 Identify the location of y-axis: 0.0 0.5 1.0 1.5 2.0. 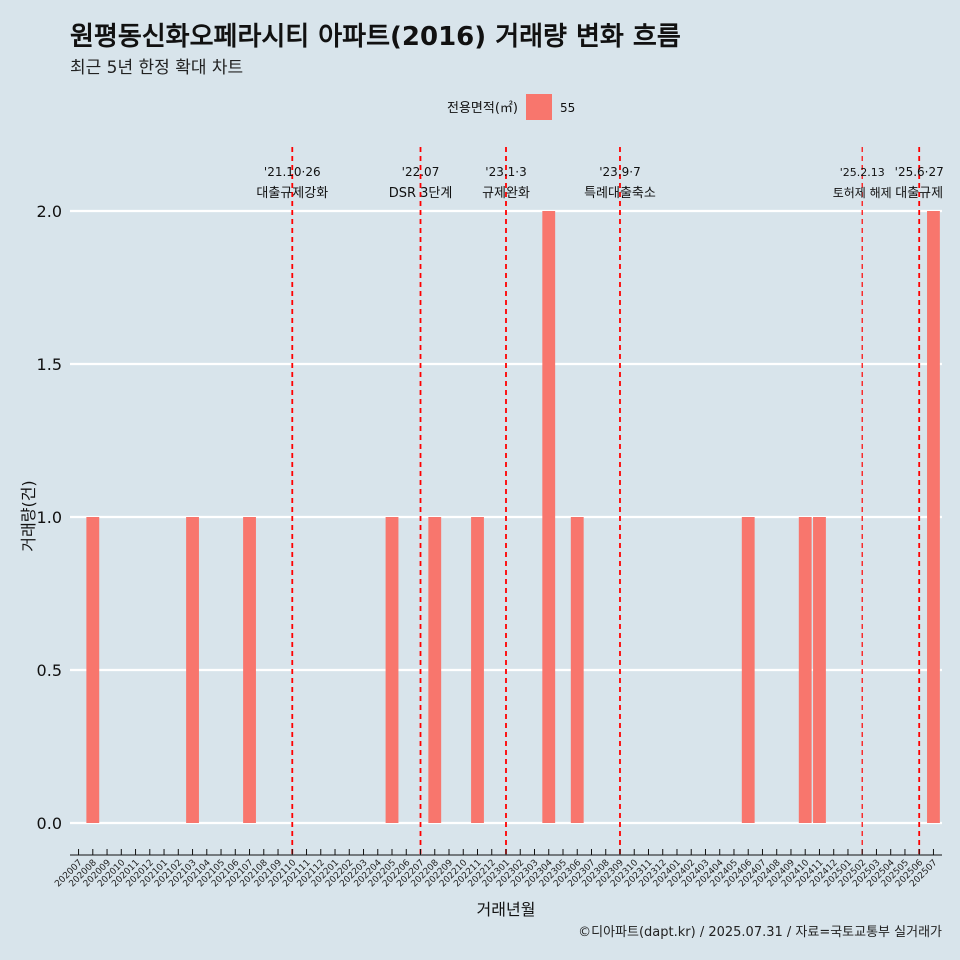
(49, 517).